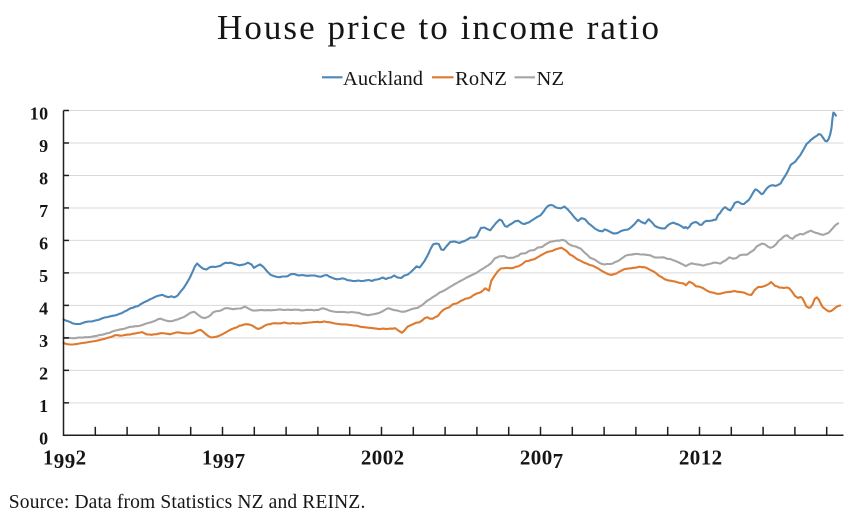 Image resolution: width=867 pixels, height=529 pixels. Describe the element at coordinates (43, 211) in the screenshot. I see `svg-text: 7` at that location.